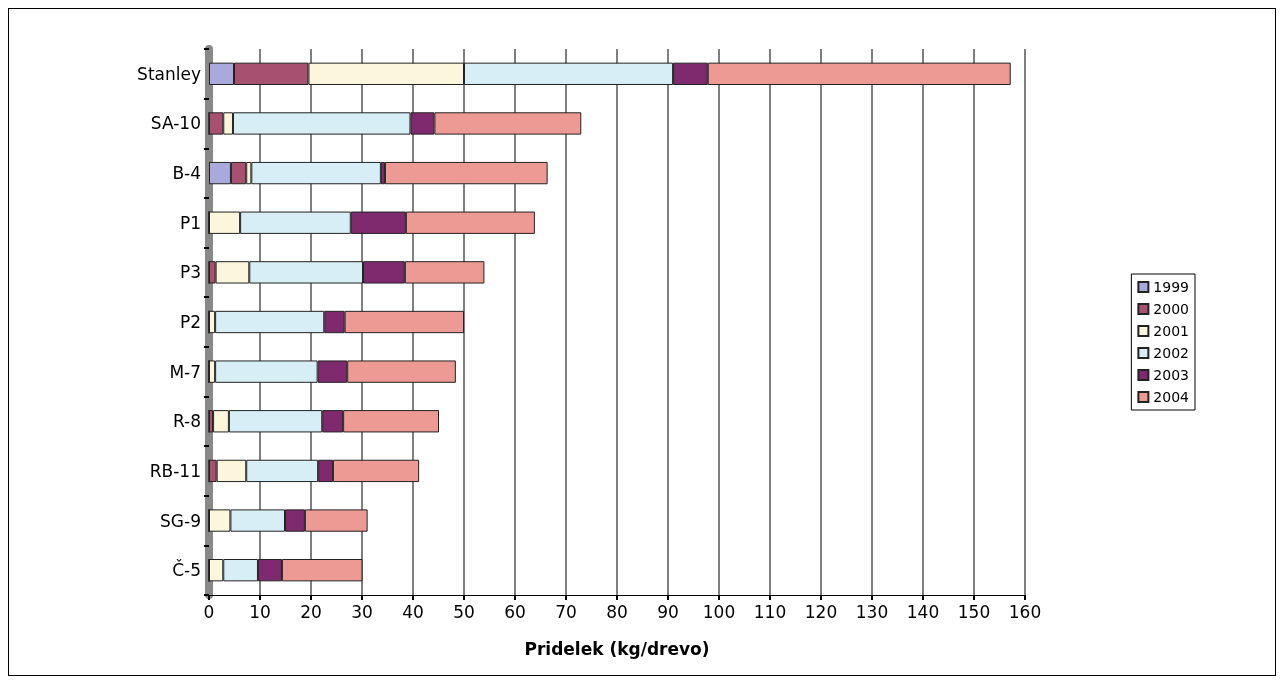 The image size is (1284, 684). What do you see at coordinates (413, 611) in the screenshot?
I see `x-tick-label: 40` at bounding box center [413, 611].